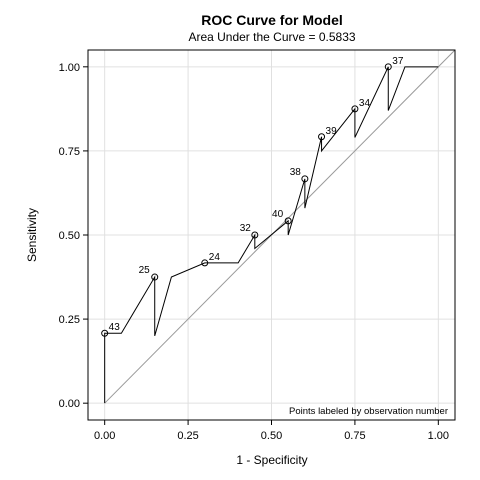 This screenshot has height=480, width=480. What do you see at coordinates (246, 228) in the screenshot?
I see `point-label-32: 32` at bounding box center [246, 228].